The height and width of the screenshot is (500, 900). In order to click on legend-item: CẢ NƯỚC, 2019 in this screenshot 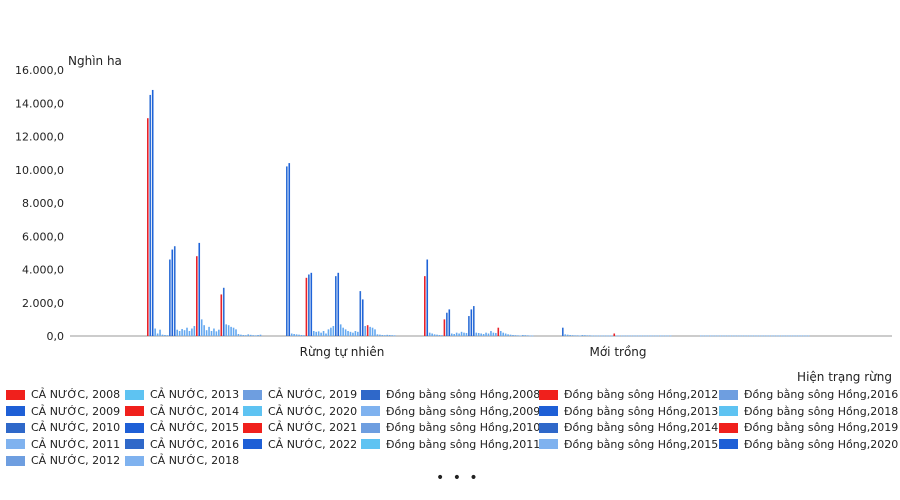, I will do `click(300, 394)`.